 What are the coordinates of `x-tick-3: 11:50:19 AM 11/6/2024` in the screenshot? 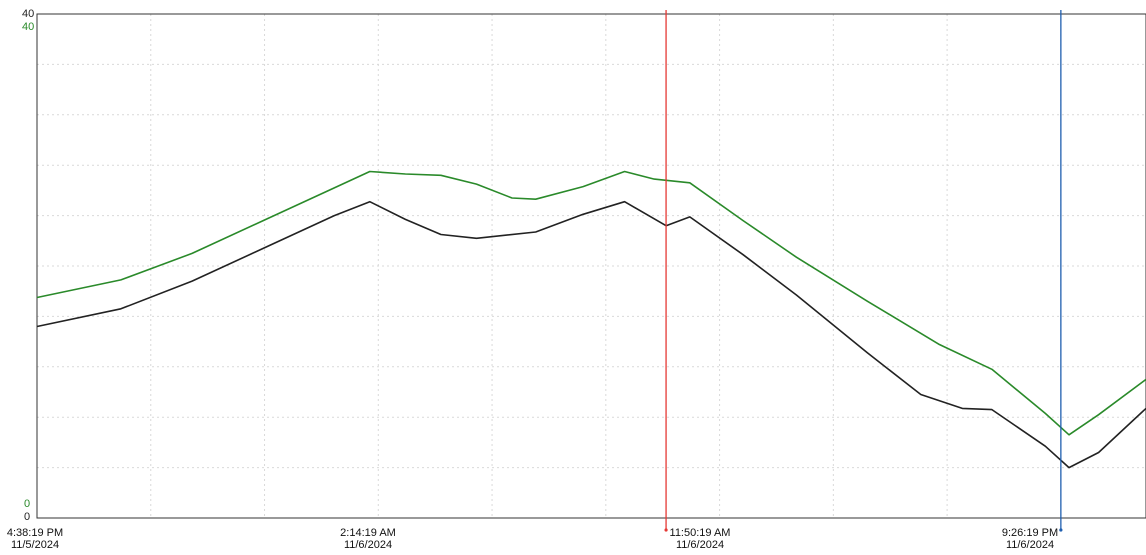 It's located at (700, 539).